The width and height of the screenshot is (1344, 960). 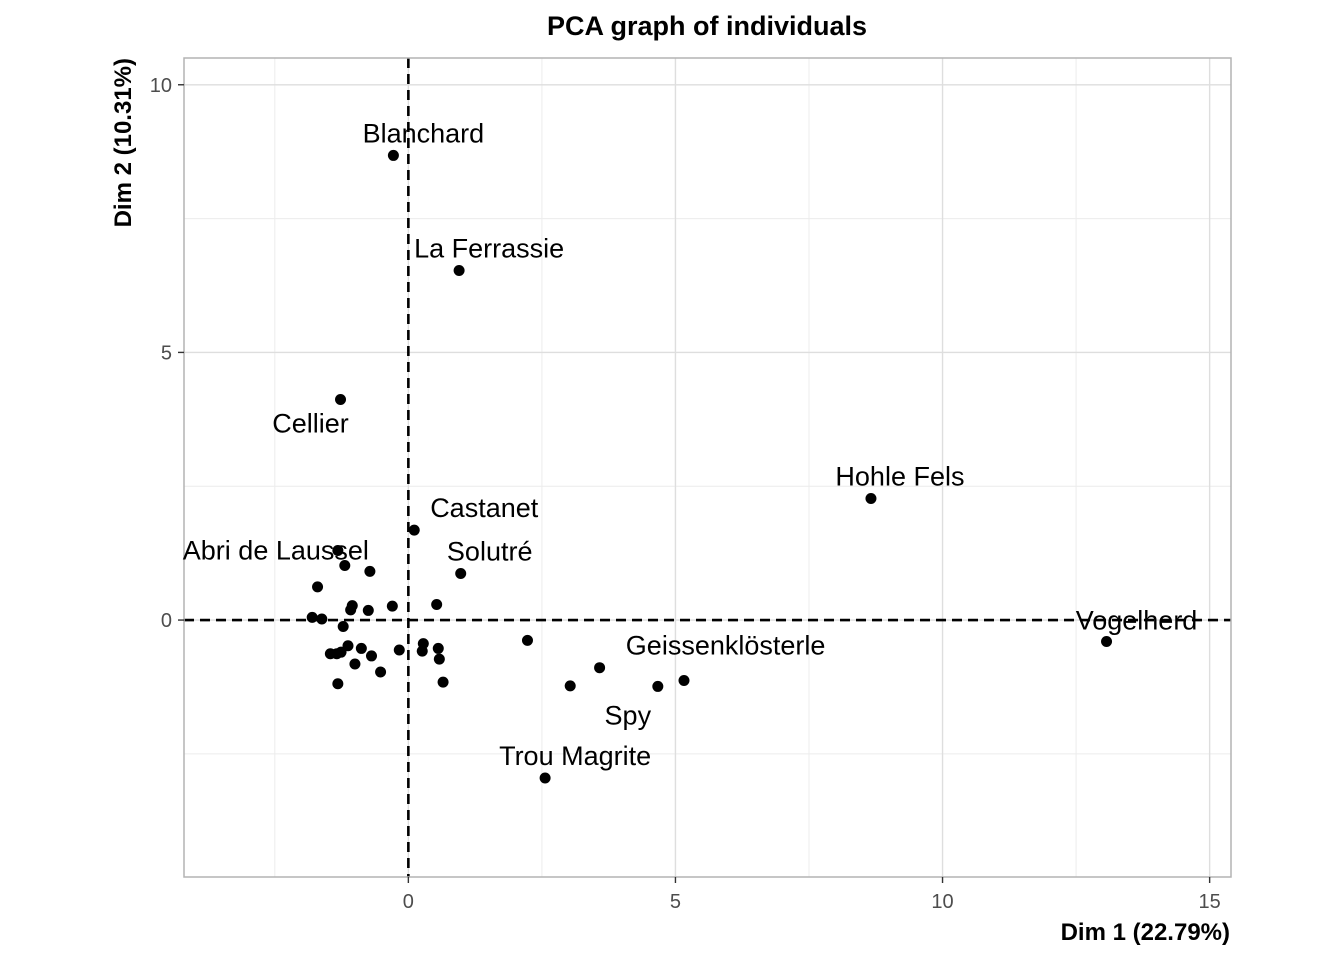 I want to click on x-tick-label: 5, so click(x=675, y=902).